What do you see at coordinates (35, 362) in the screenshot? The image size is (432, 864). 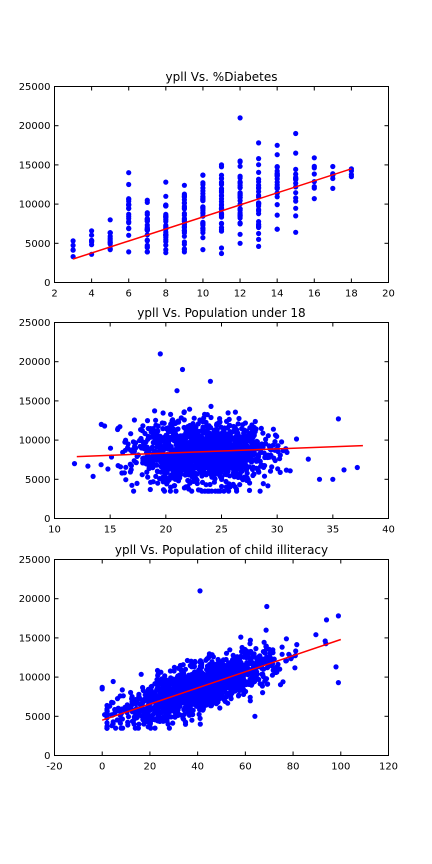 I see `y-tick-label: 20000` at bounding box center [35, 362].